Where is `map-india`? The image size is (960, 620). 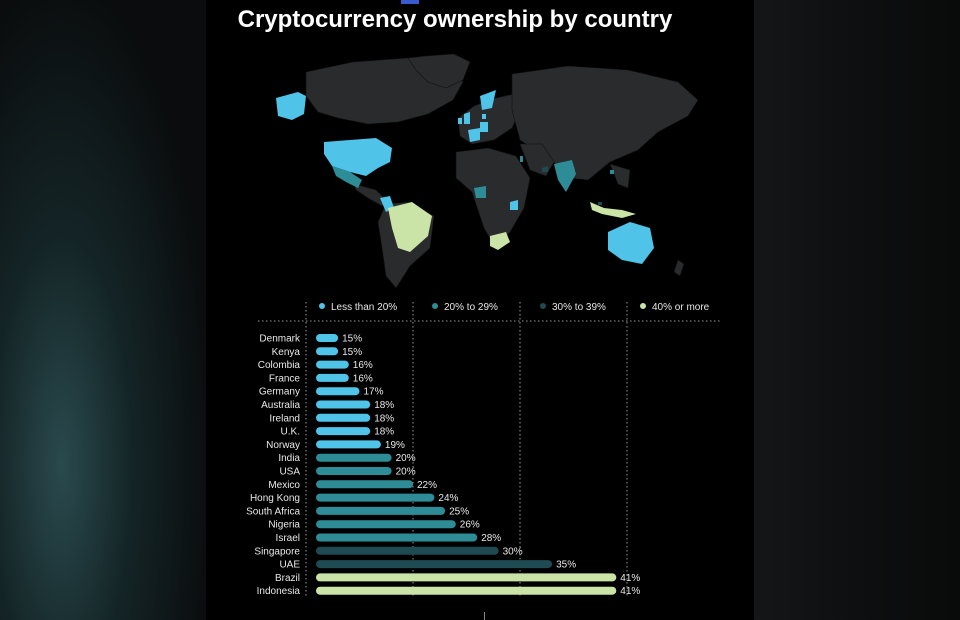
map-india is located at coordinates (565, 176).